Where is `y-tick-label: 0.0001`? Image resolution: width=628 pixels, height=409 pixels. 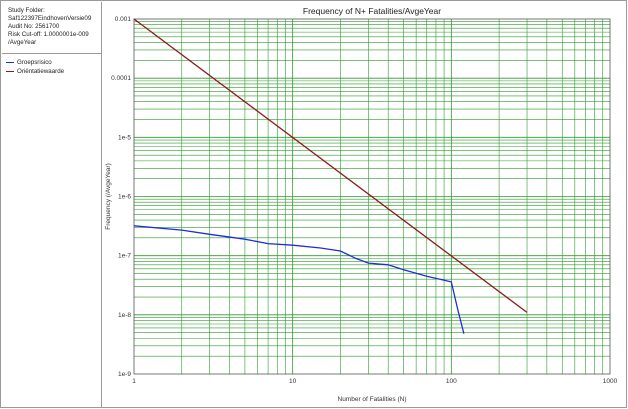 y-tick-label: 0.0001 is located at coordinates (121, 78).